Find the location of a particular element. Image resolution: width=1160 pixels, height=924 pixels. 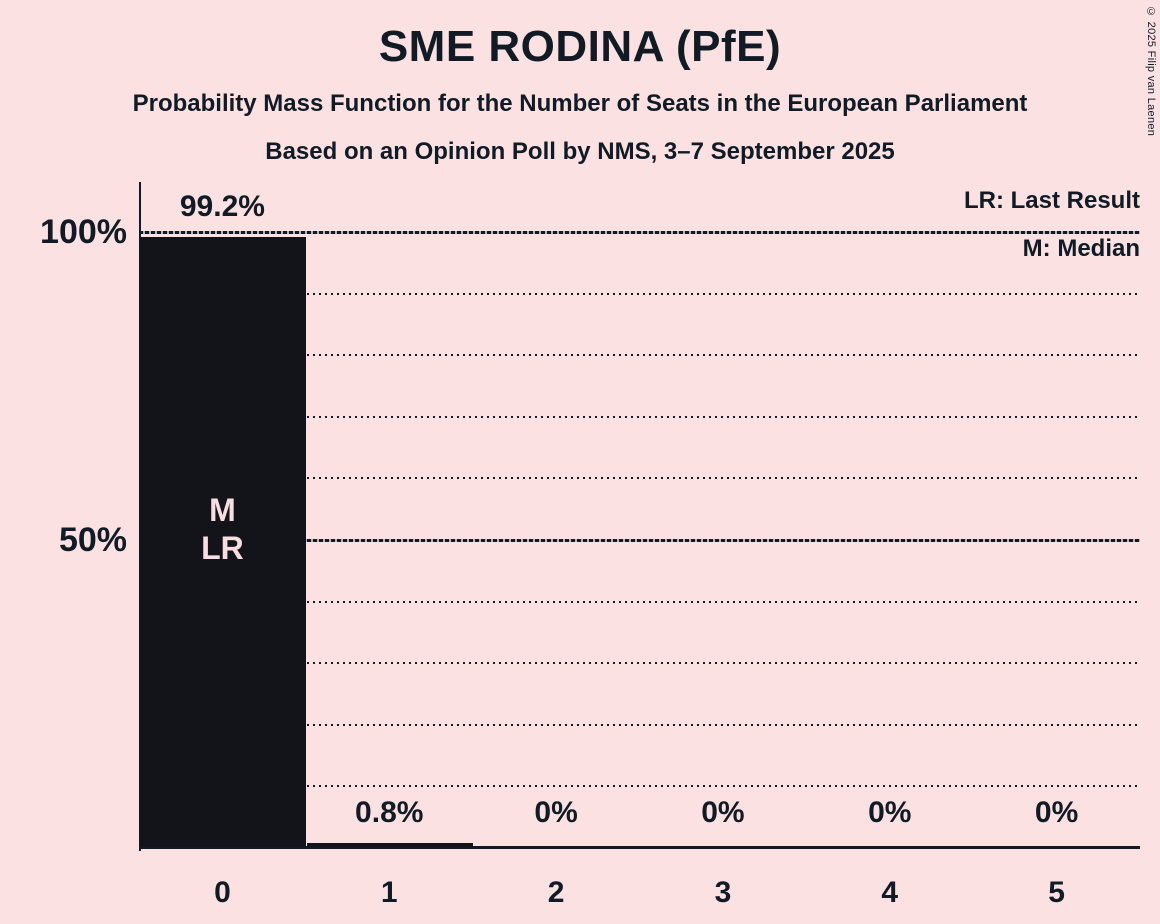

copyright-notice: © 2025 Filip van Laenen is located at coordinates (1151, 71).